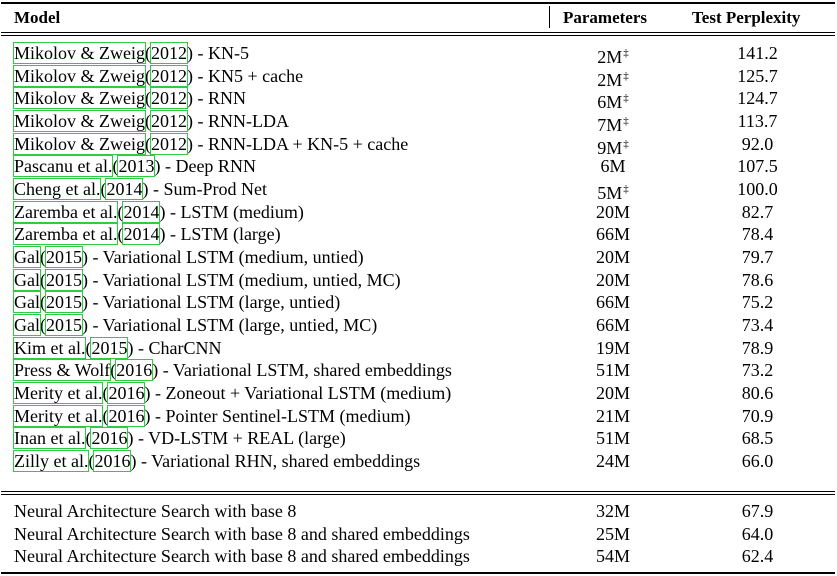 This screenshot has height=576, width=837. I want to click on perplexity-cell: 100.0, so click(757, 189).